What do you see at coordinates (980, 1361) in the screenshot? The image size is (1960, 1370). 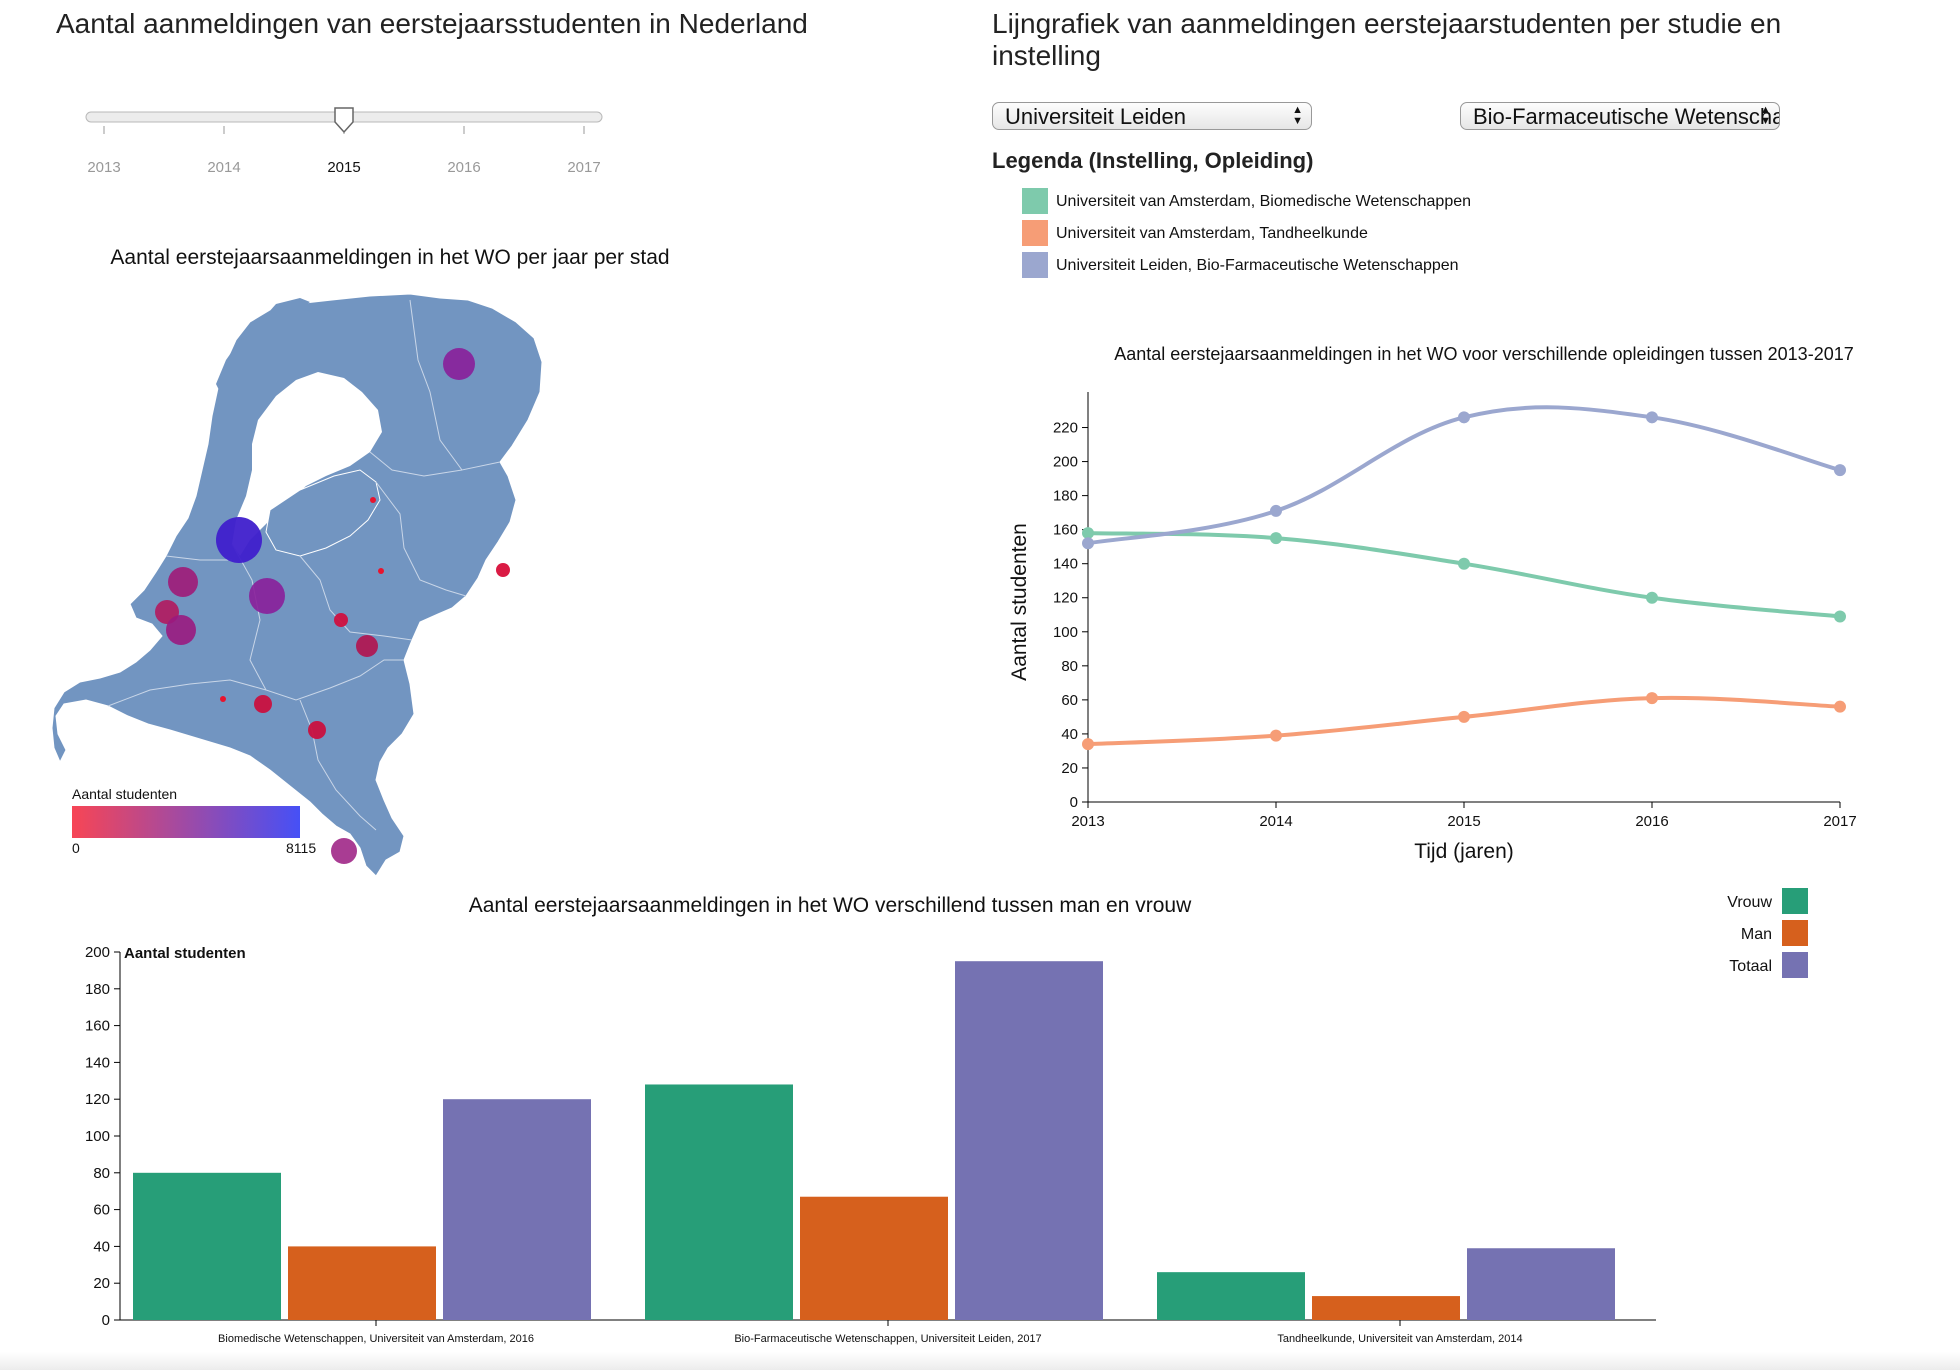 I see `bottom-edge` at bounding box center [980, 1361].